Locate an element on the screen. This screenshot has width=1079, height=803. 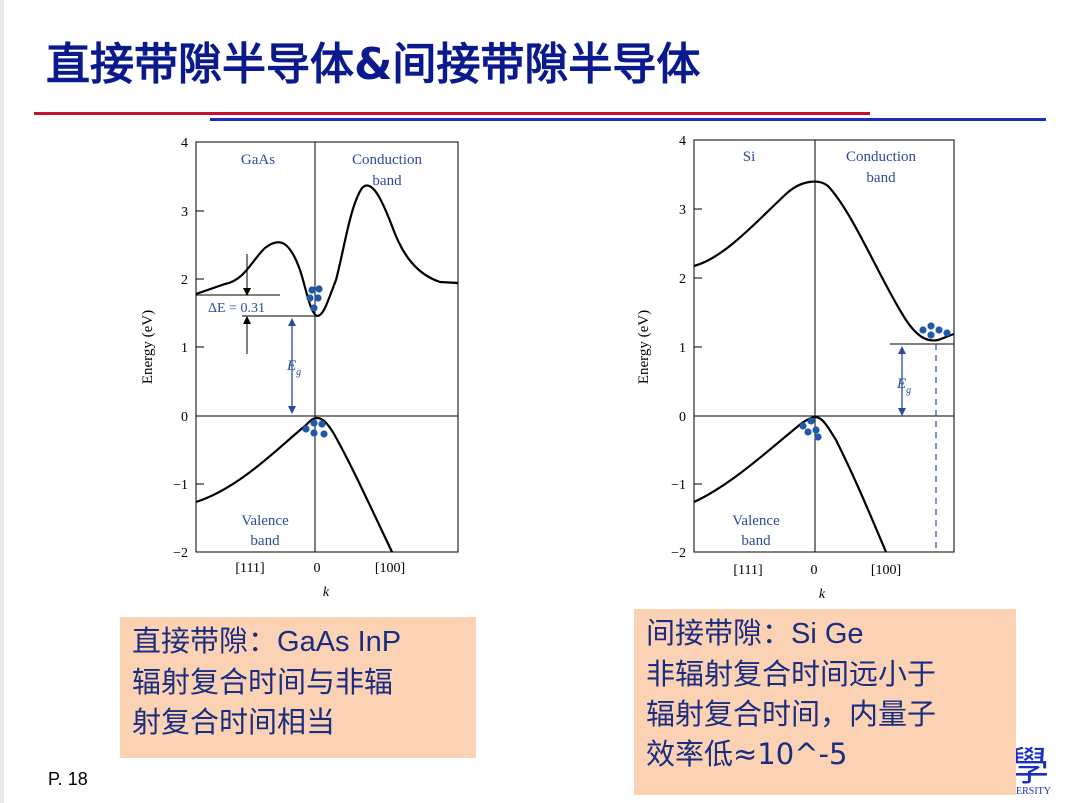
gaas-delta-e-annotation is located at coordinates (258, 304).